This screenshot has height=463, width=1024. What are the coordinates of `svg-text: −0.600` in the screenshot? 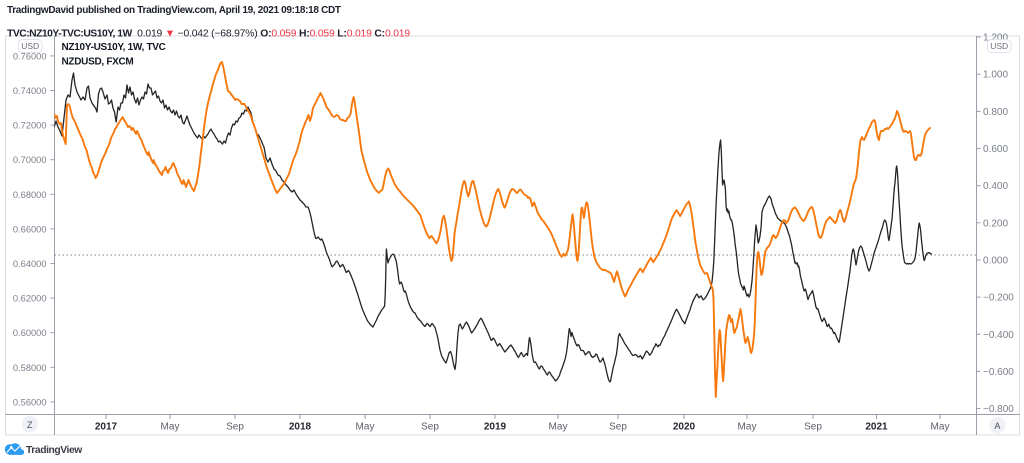 It's located at (998, 372).